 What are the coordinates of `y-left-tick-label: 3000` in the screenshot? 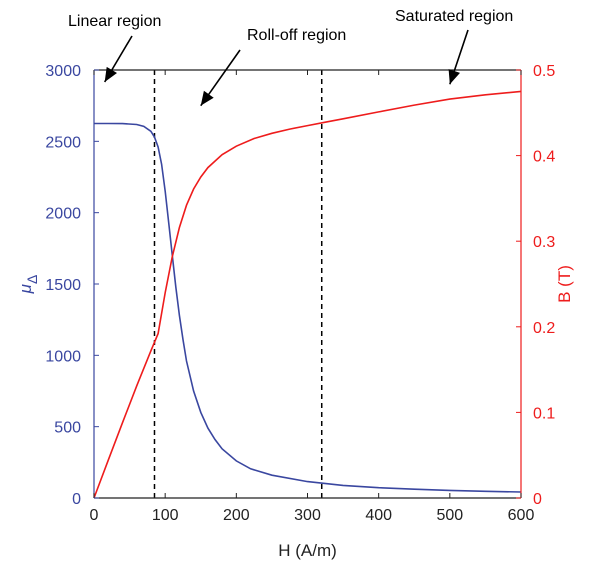 It's located at (63, 71).